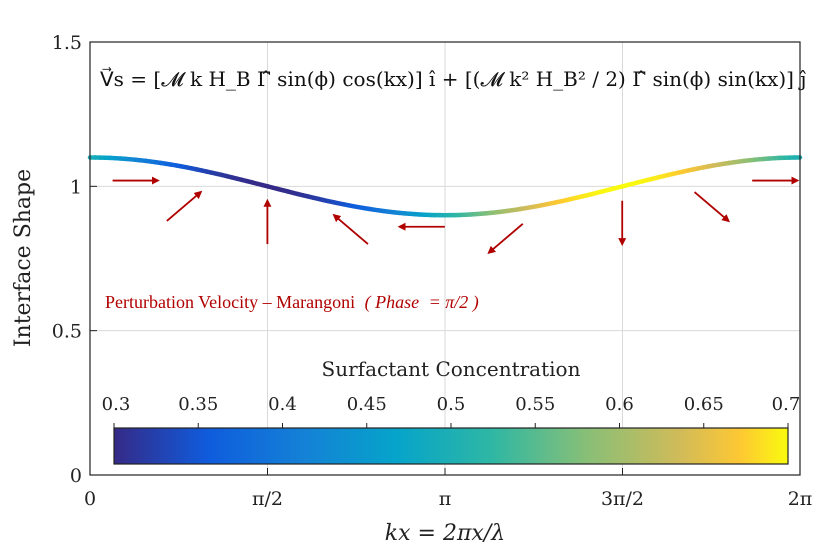  I want to click on velocity-arrows, so click(456, 215).